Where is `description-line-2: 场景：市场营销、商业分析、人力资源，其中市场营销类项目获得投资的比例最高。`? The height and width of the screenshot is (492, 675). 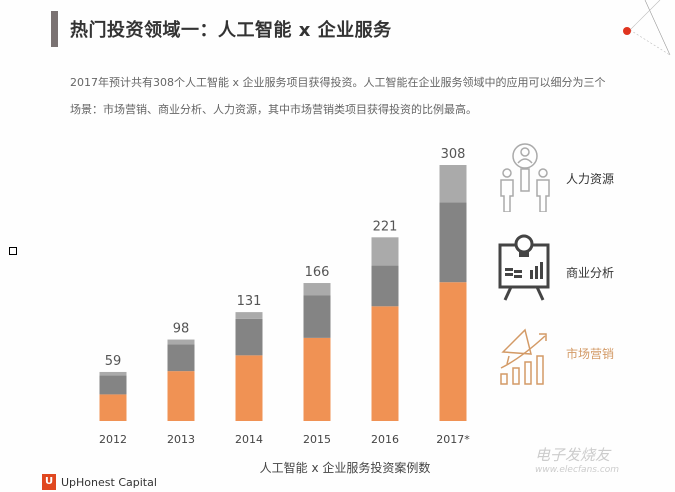
description-line-2: 场景：市场营销、商业分析、人力资源，其中市场营销类项目获得投资的比例最高。 is located at coordinates (273, 109).